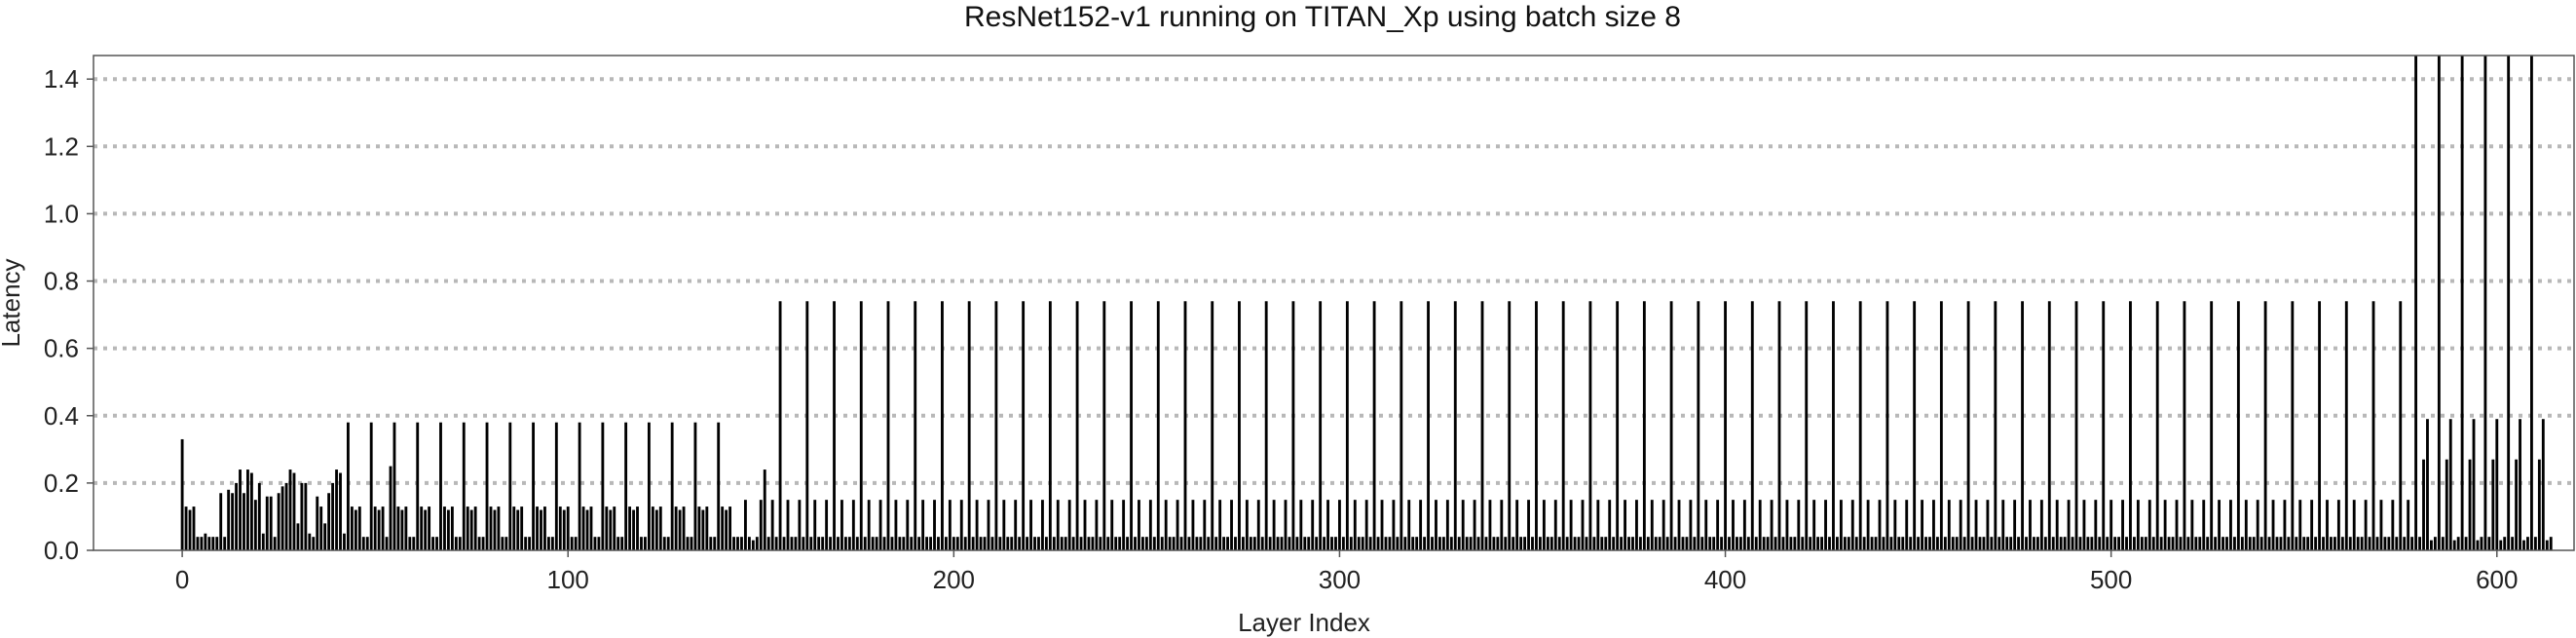 The image size is (2576, 638). Describe the element at coordinates (61, 214) in the screenshot. I see `y-tick-label-5: 1.0` at that location.